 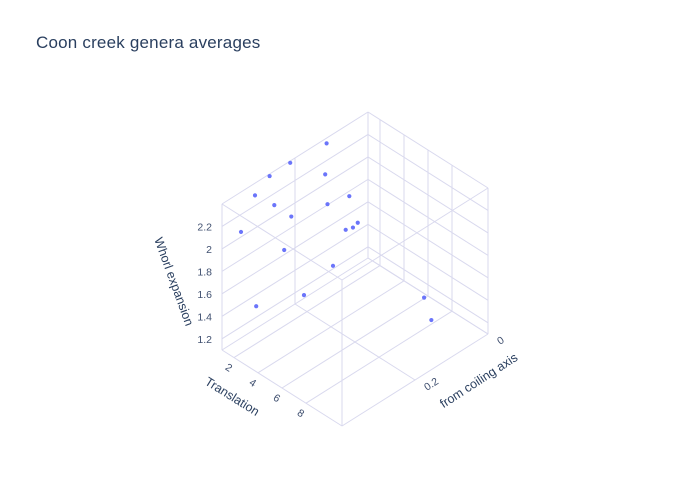 What do you see at coordinates (501, 340) in the screenshot?
I see `y-tick-label: 0` at bounding box center [501, 340].